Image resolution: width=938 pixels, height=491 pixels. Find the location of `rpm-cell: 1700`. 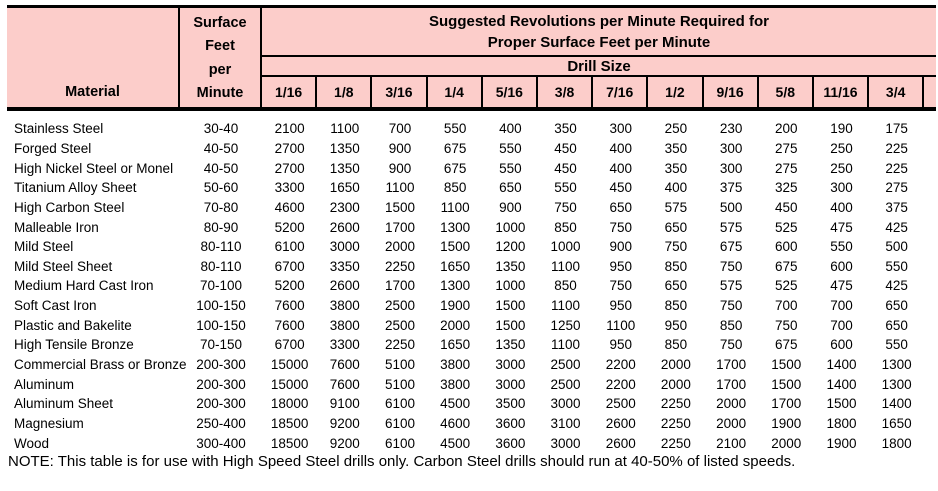

rpm-cell: 1700 is located at coordinates (399, 286).